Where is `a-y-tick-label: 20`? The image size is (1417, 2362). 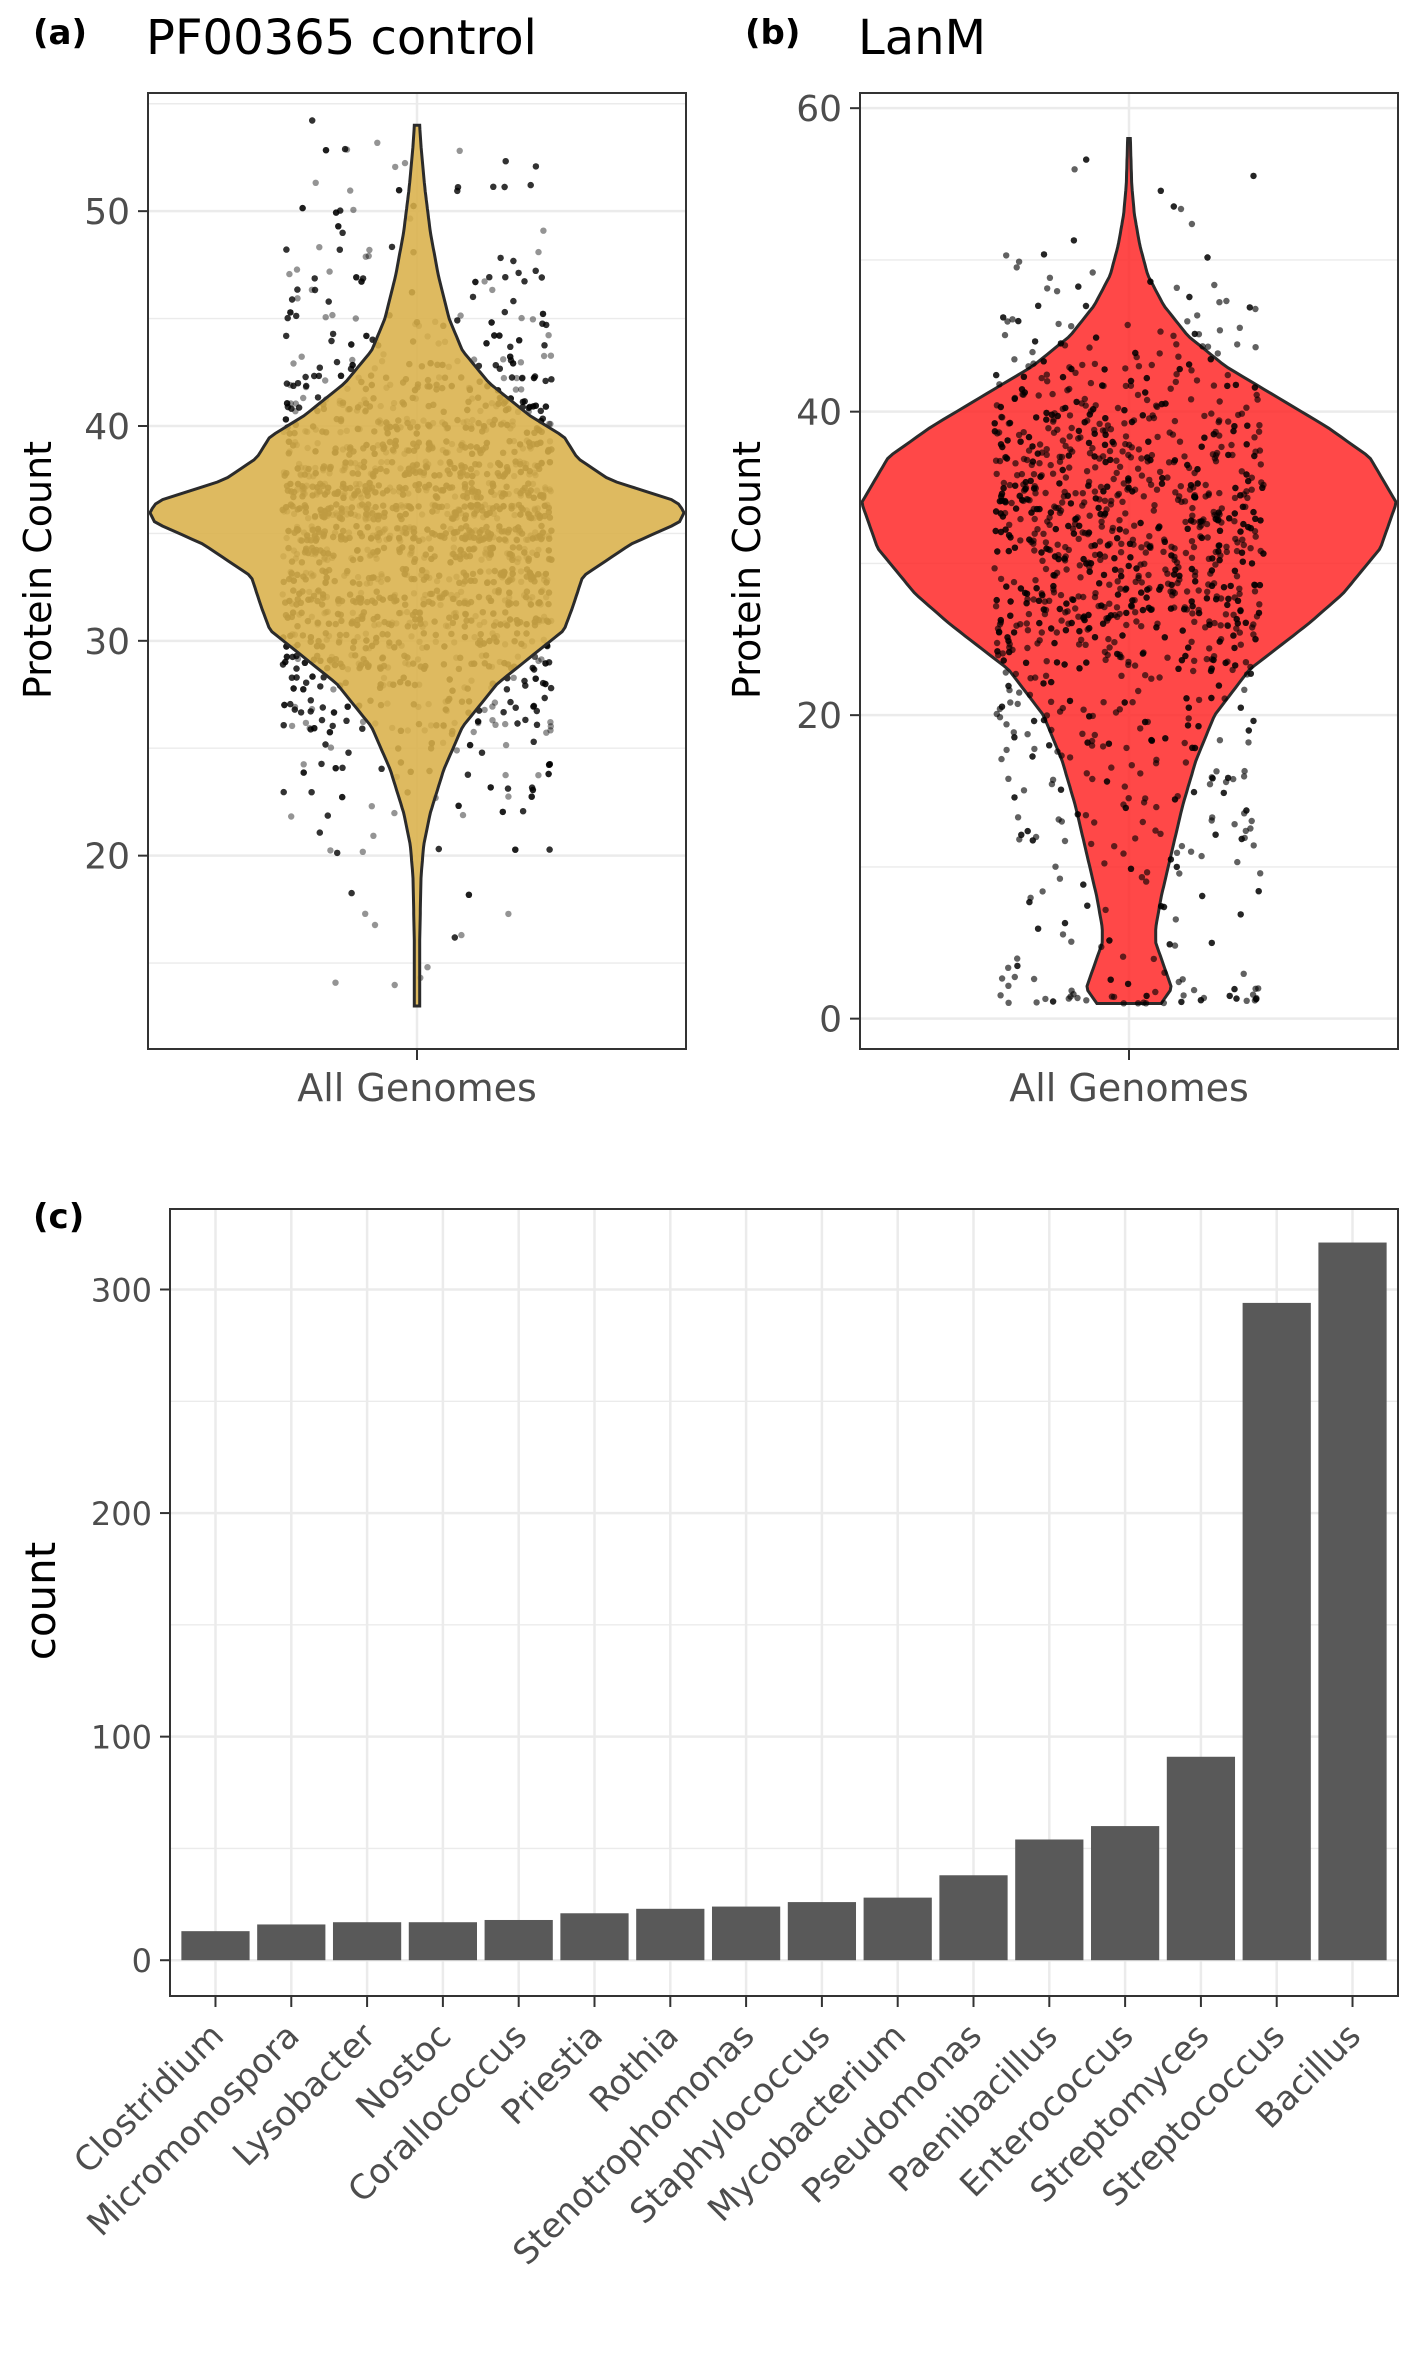
a-y-tick-label: 20 is located at coordinates (107, 857).